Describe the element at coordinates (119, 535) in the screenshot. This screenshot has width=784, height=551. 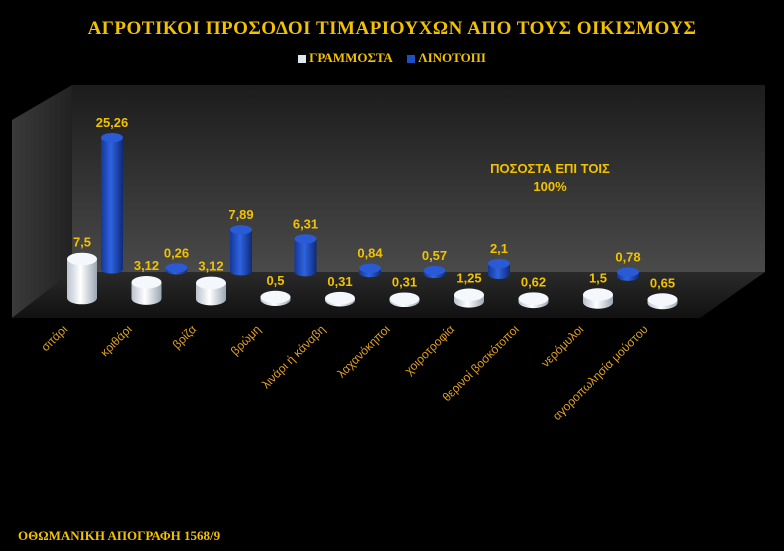
I see `footer-note: ΟΘΩΜΑΝΙΚΗ ΑΠΟΓΡΑΦΗ 1568/9` at that location.